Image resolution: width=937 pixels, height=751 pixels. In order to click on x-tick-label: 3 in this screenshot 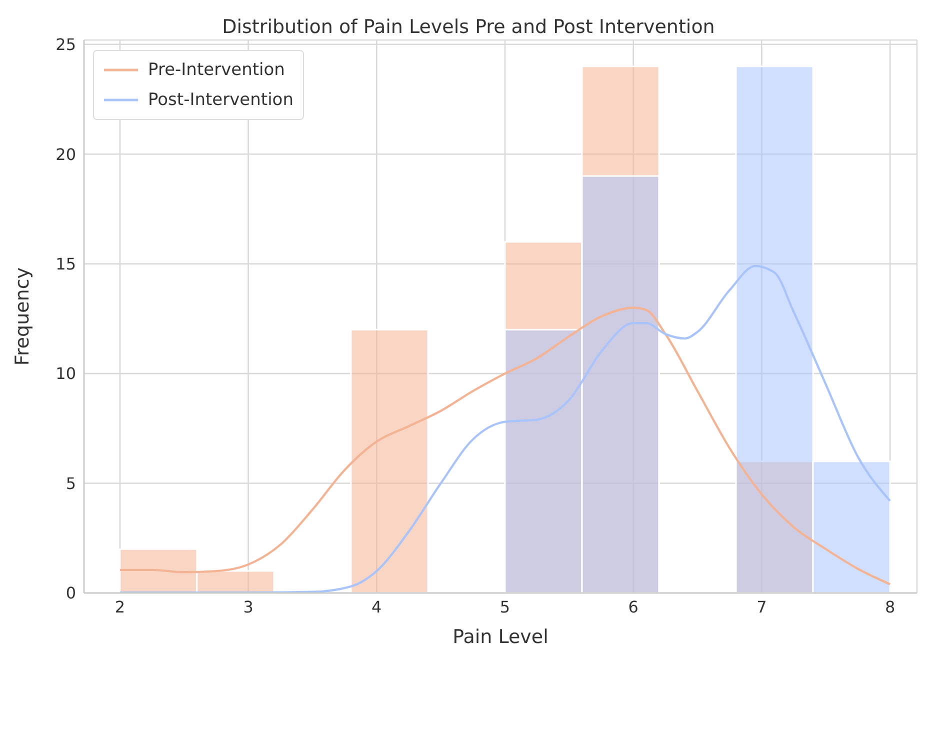, I will do `click(248, 606)`.